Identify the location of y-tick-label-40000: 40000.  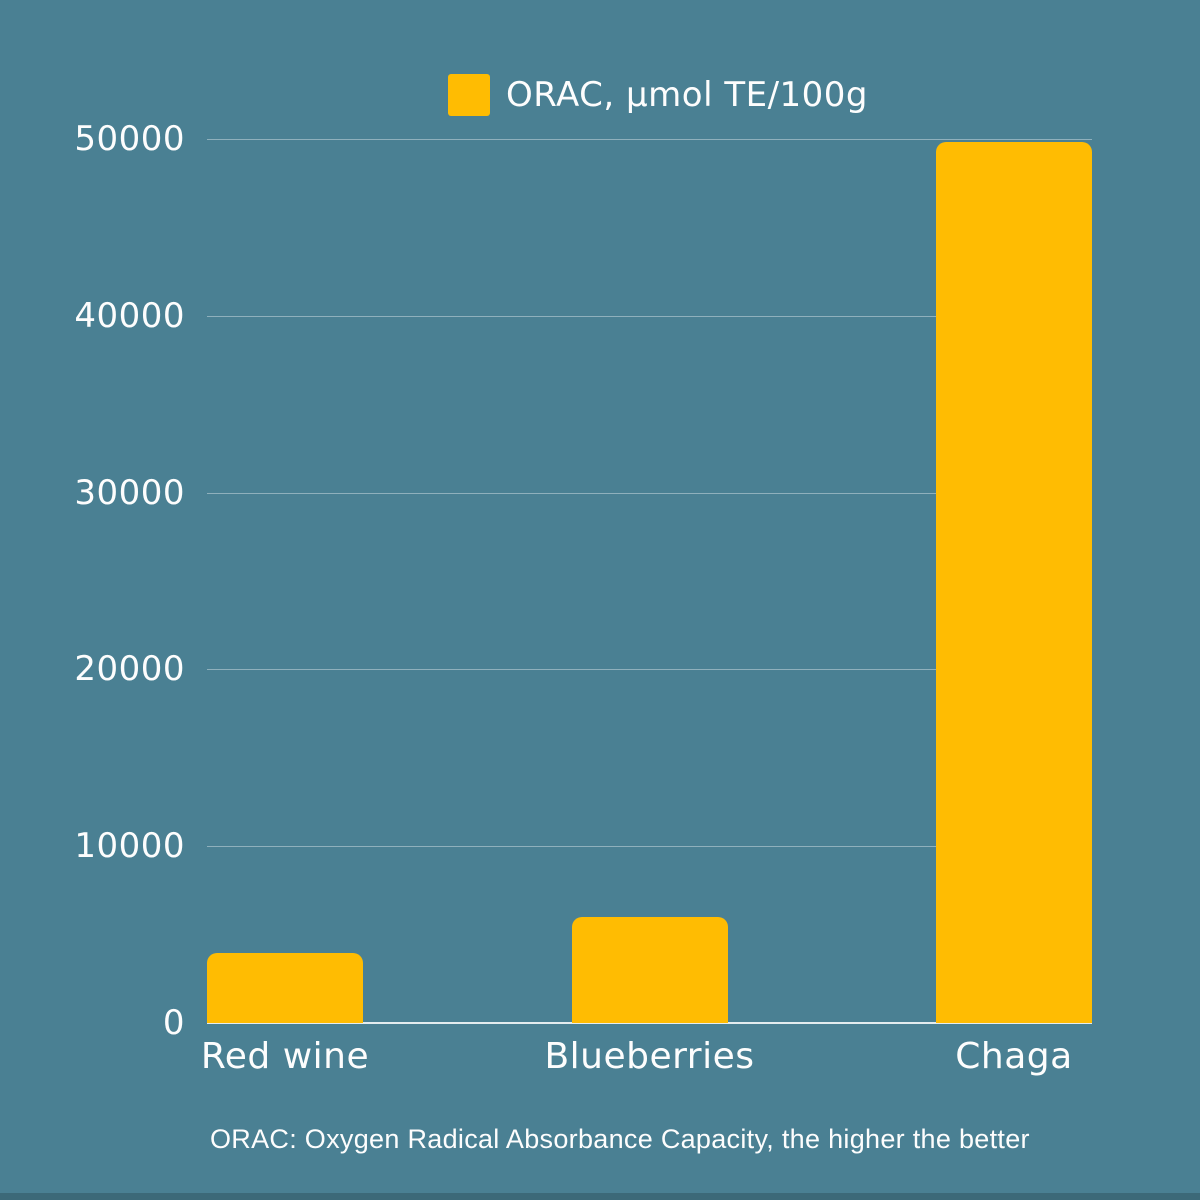
(129, 315).